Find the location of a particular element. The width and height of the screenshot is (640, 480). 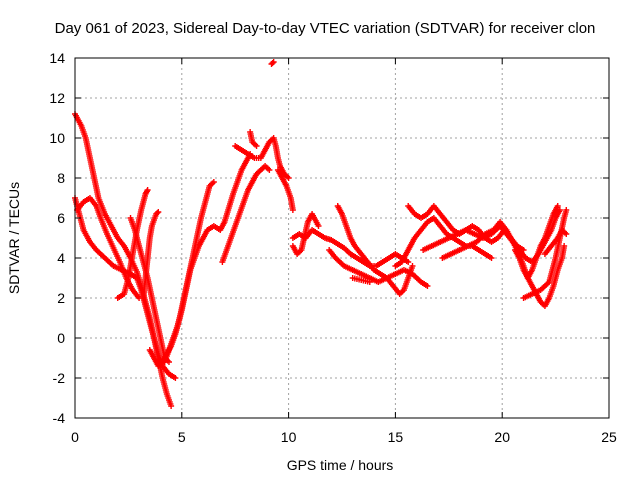

series-track-x is located at coordinates (545, 254).